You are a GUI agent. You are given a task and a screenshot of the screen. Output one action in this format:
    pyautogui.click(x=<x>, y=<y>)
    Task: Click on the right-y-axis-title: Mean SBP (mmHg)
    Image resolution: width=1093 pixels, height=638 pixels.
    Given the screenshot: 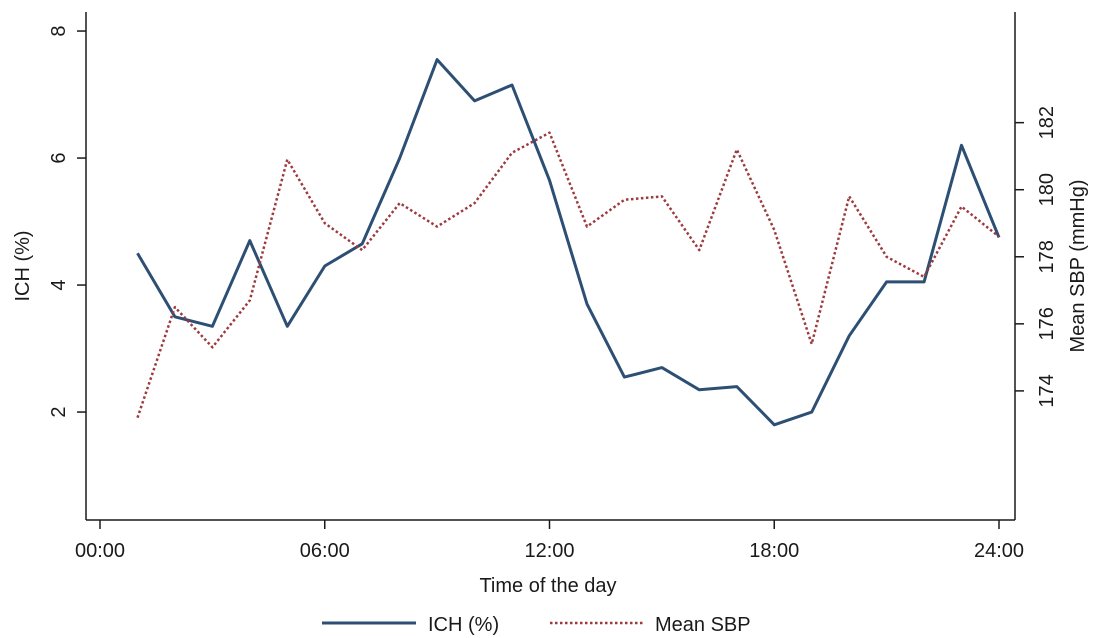 What is the action you would take?
    pyautogui.click(x=1078, y=265)
    